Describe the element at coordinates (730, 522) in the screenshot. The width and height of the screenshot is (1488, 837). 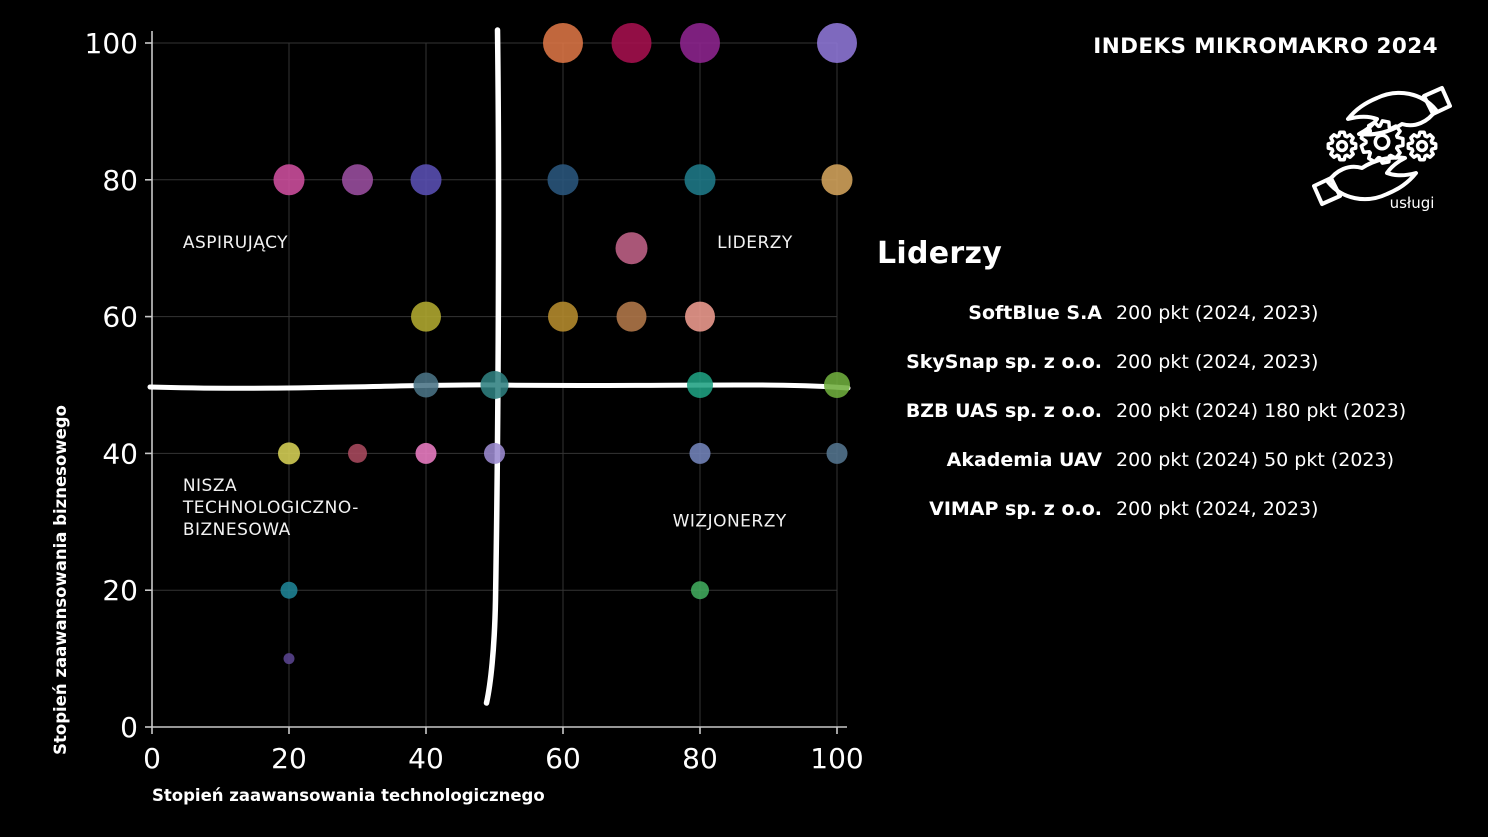
I see `quadrant-label-bottom-right: WIZJONERZY` at that location.